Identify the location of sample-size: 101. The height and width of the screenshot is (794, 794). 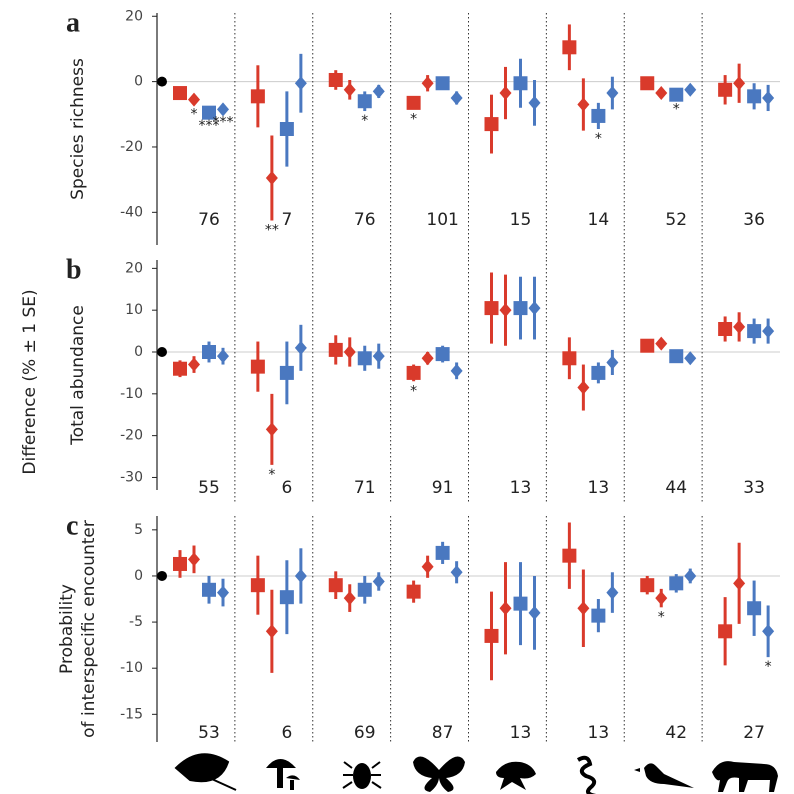
(442, 220).